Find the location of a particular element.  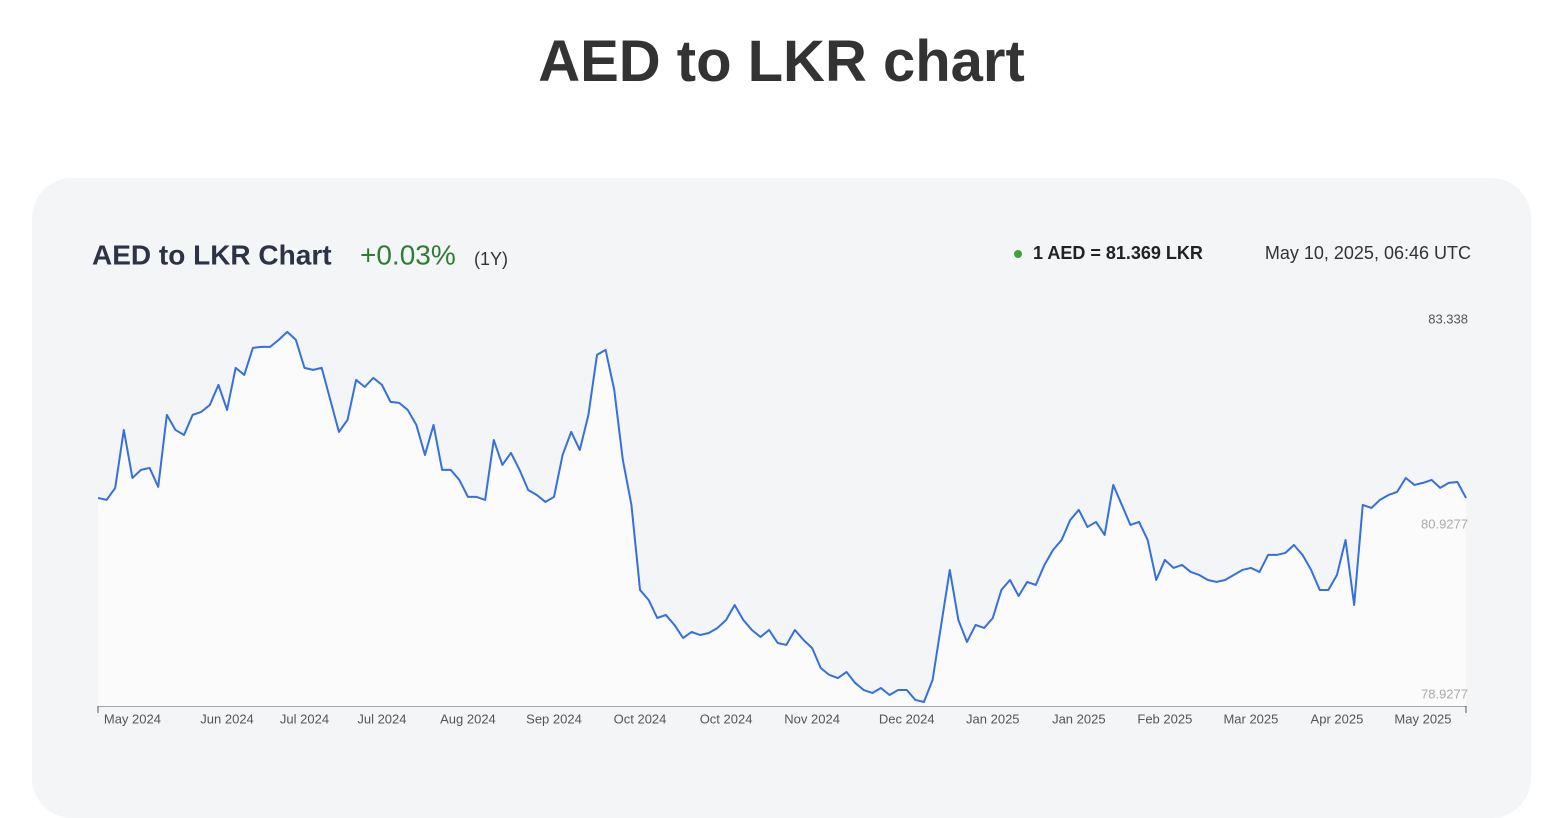

timestamp: May 10, 2025, 06:46 UTC is located at coordinates (1368, 253).